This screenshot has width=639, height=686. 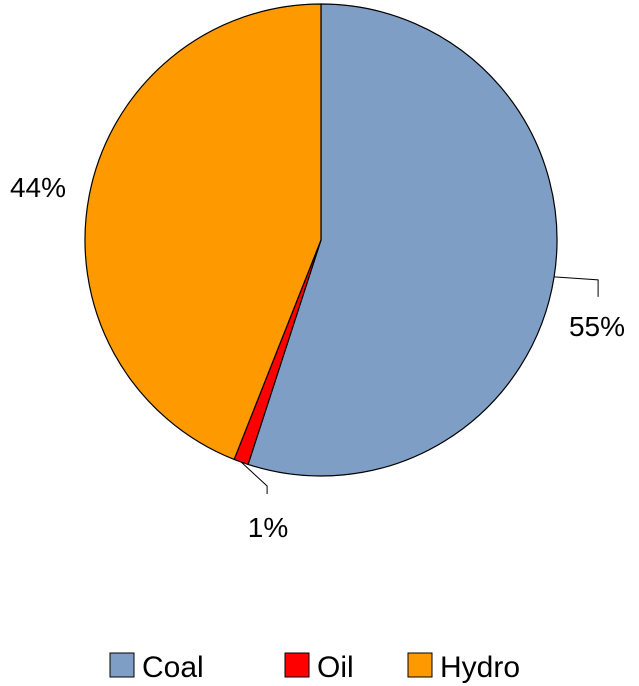 What do you see at coordinates (38, 187) in the screenshot?
I see `data-label-hydro: 44%` at bounding box center [38, 187].